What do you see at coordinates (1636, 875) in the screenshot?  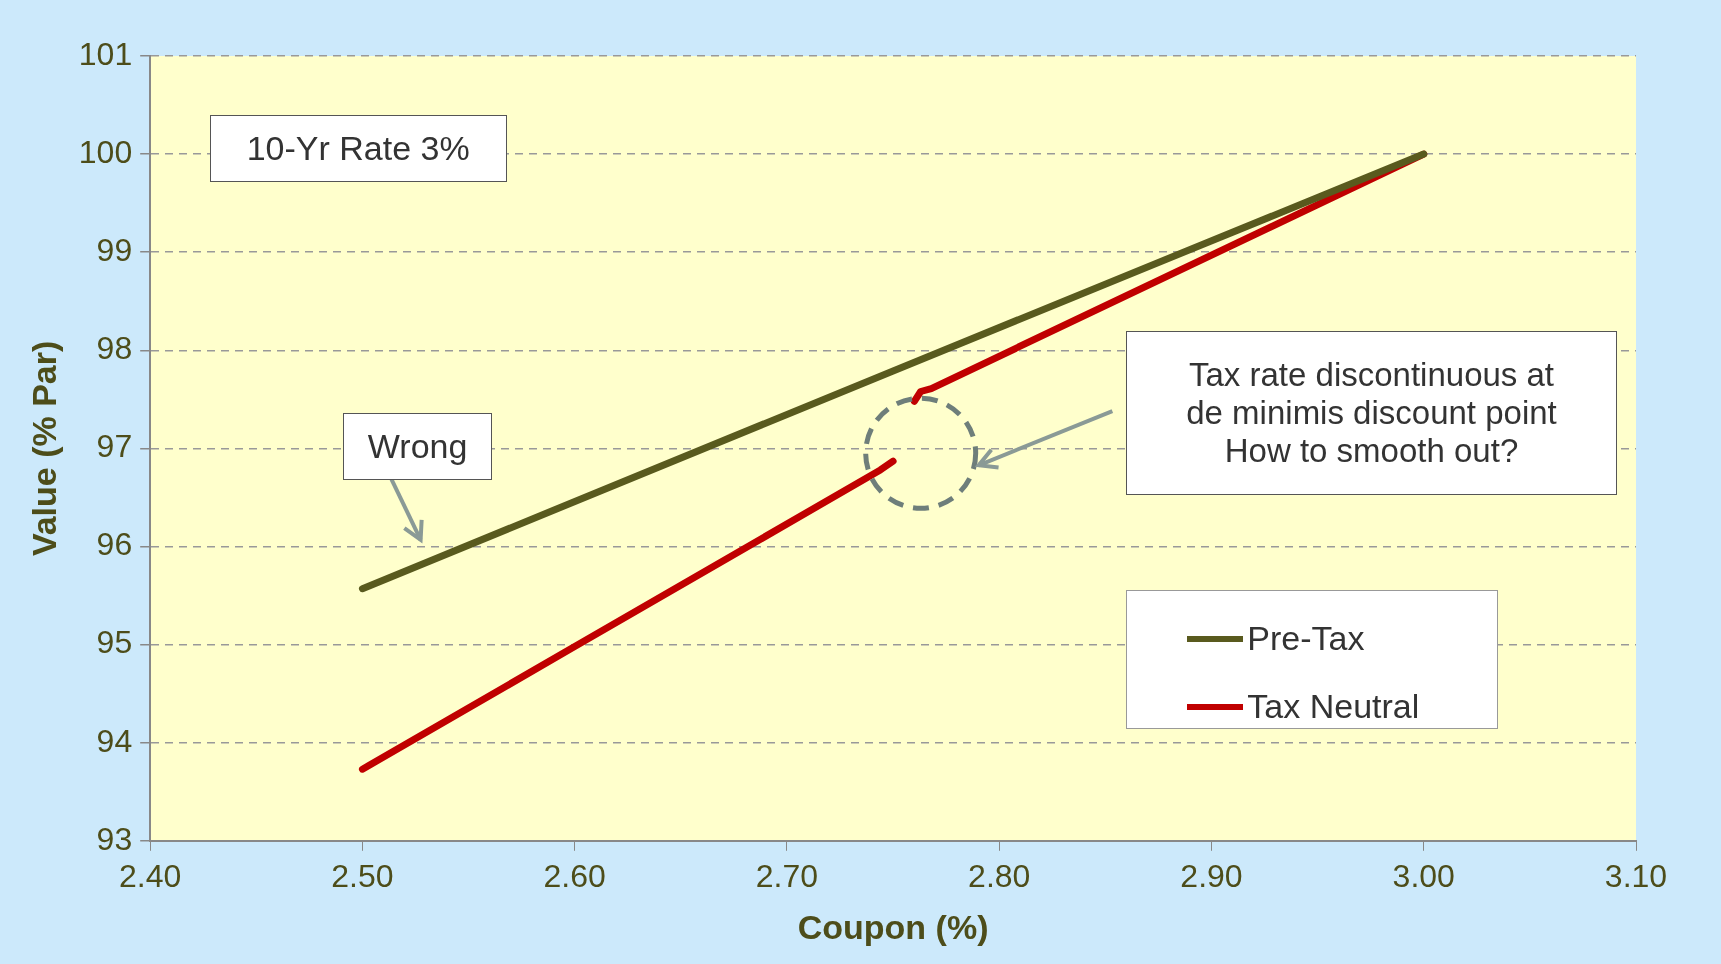 I see `x-tick-label: 3.10` at bounding box center [1636, 875].